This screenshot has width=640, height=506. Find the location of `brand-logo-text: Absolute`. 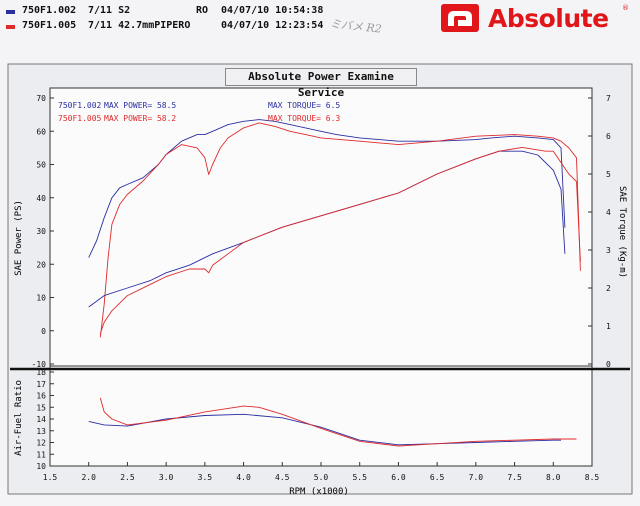

brand-logo-text: Absolute is located at coordinates (548, 18).